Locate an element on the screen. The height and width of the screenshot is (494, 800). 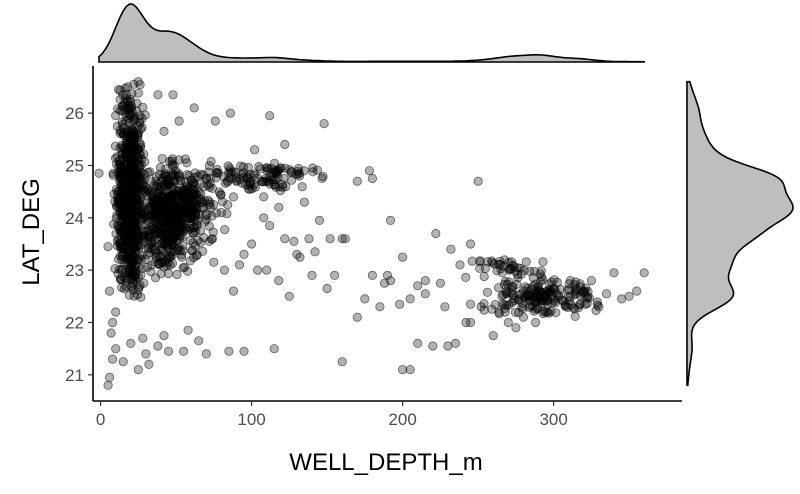
x-tick-label: 200 is located at coordinates (402, 419).